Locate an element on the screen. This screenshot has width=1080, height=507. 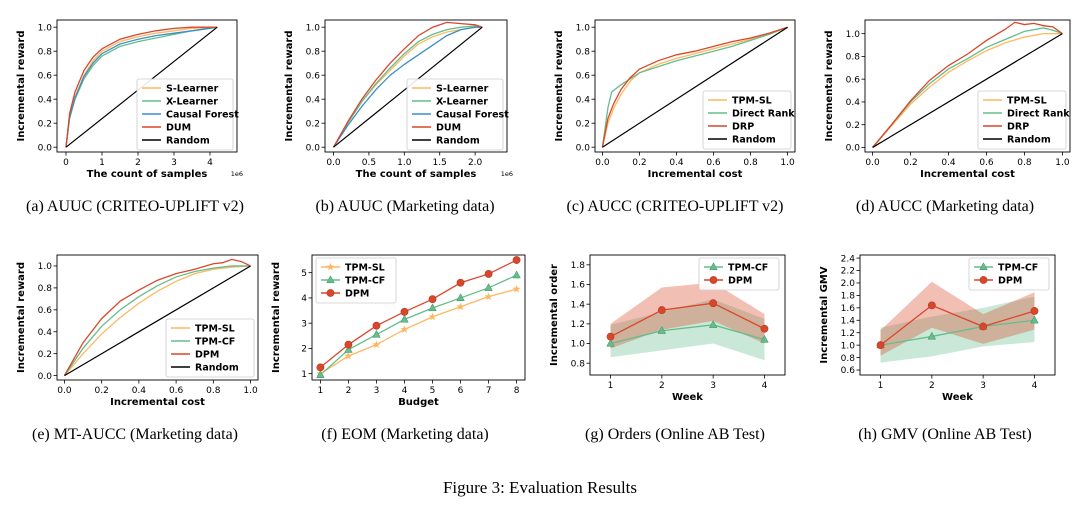
y-tick-label: 2 is located at coordinates (304, 350).